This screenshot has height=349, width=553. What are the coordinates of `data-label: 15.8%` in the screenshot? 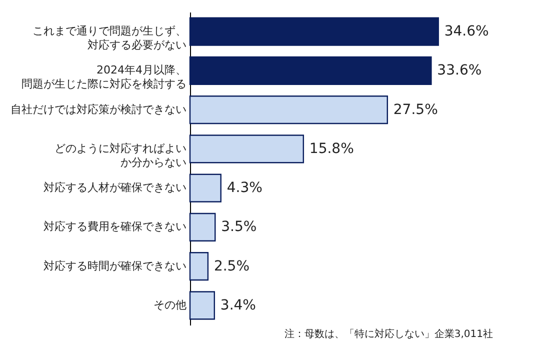 It's located at (331, 148).